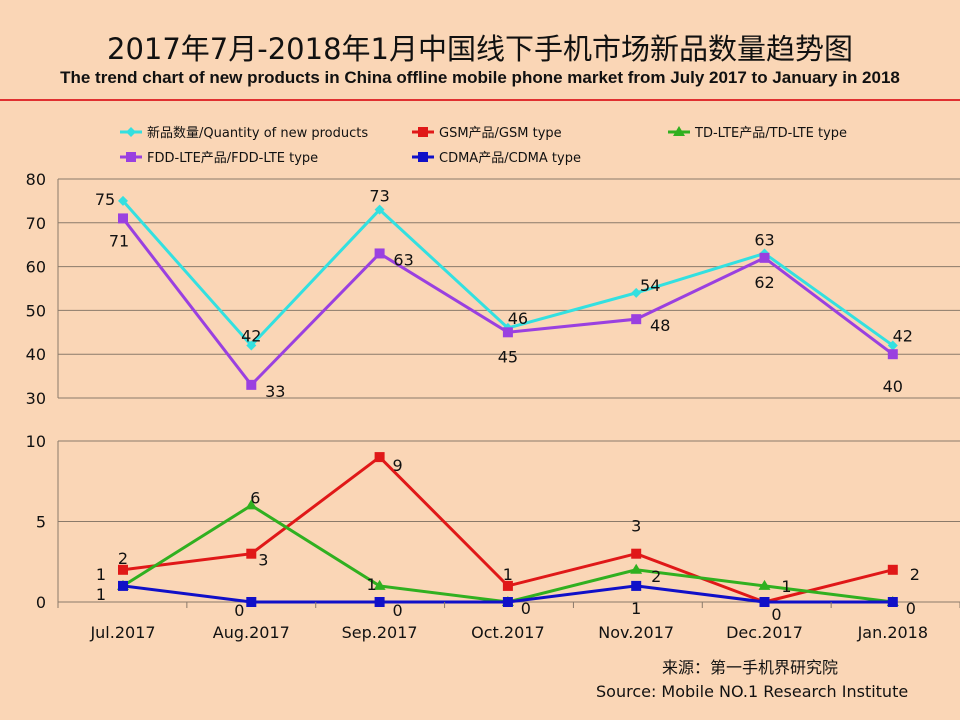 The height and width of the screenshot is (720, 960). I want to click on y-tick-label: 60, so click(36, 267).